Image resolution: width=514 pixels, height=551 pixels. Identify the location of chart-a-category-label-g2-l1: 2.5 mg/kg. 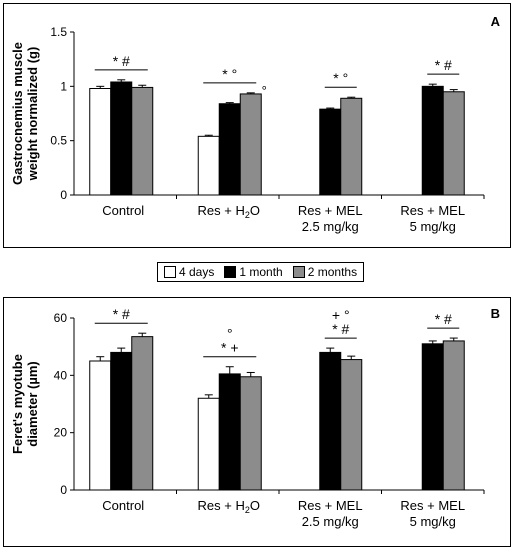
(330, 226).